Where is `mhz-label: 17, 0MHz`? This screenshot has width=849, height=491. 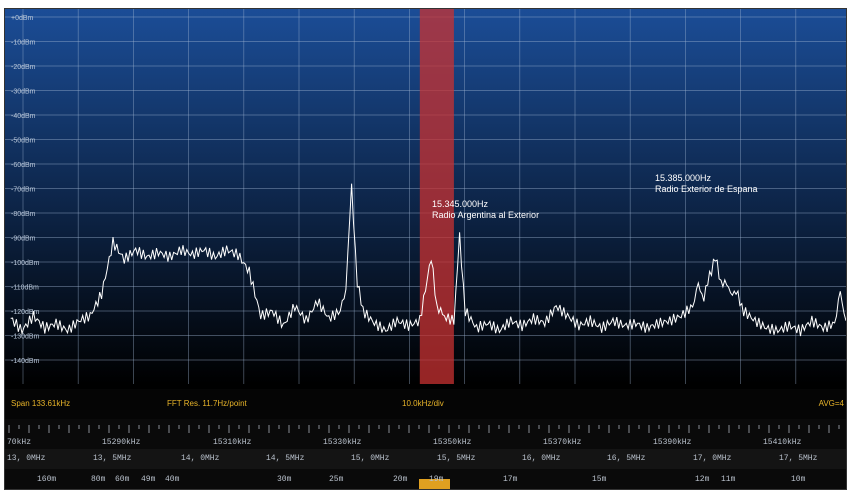 mhz-label: 17, 0MHz is located at coordinates (712, 458).